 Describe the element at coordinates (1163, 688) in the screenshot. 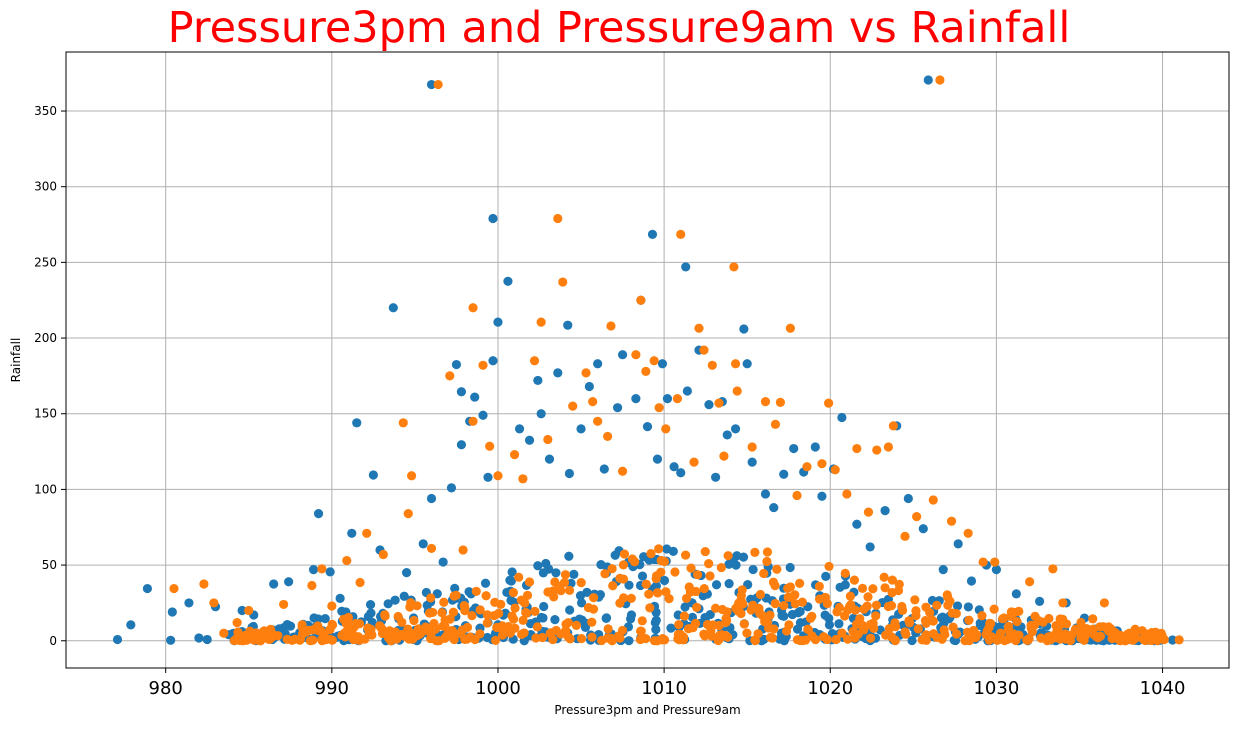

I see `x-tick-label: 1040` at that location.